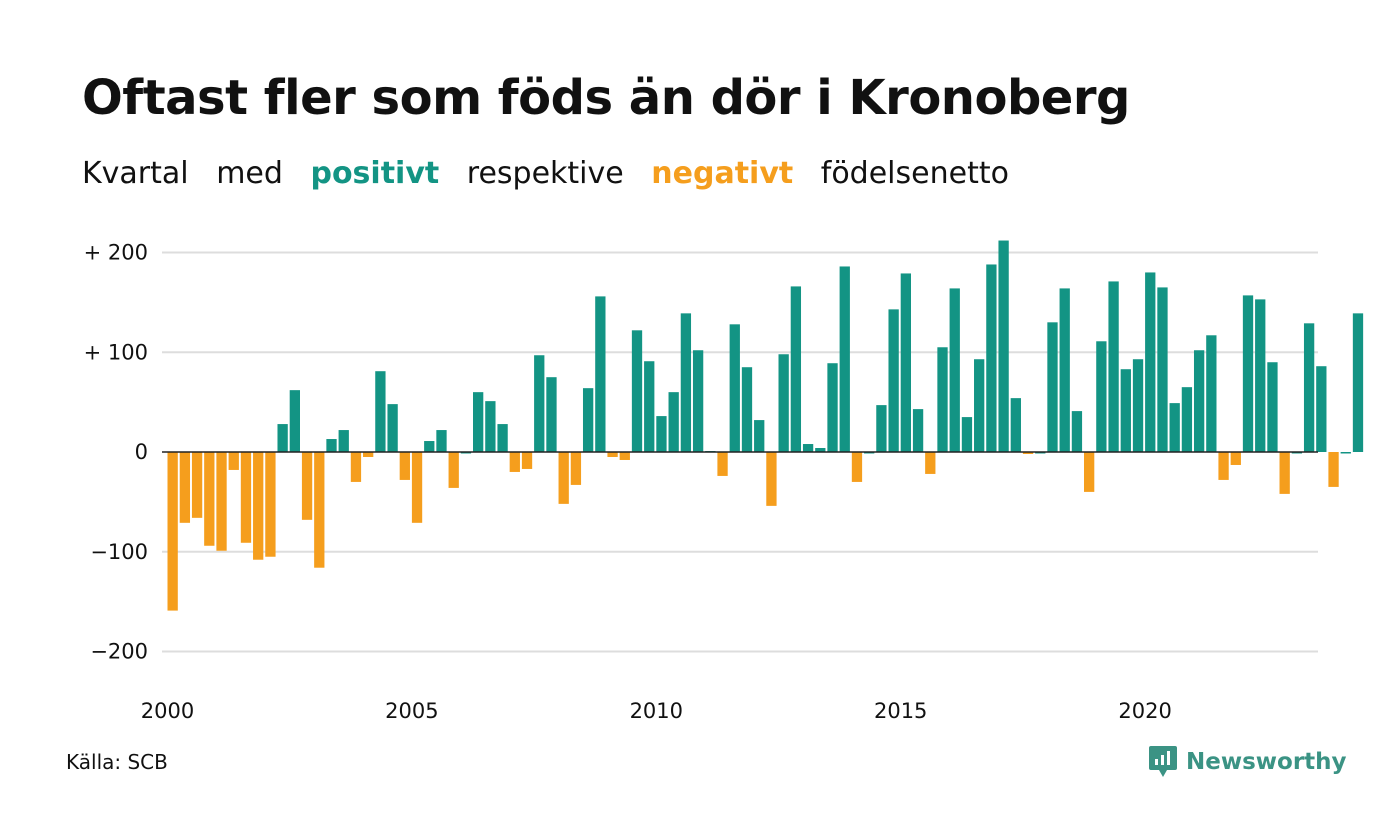 Image resolution: width=1400 pixels, height=840 pixels. Describe the element at coordinates (545, 173) in the screenshot. I see `subtitle-word-respektive: respektive` at that location.